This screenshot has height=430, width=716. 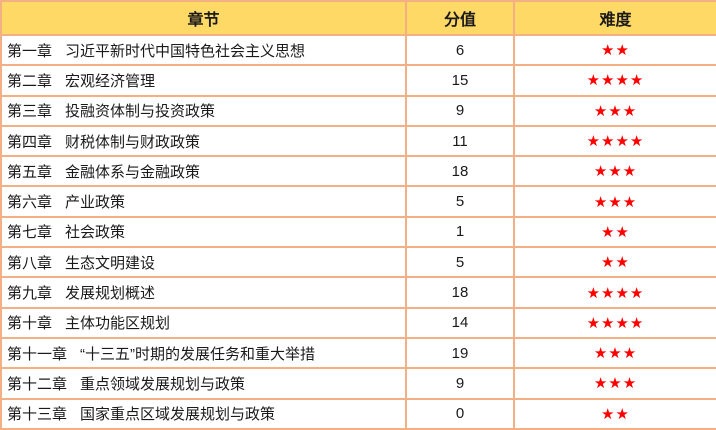 What do you see at coordinates (30, 233) in the screenshot?
I see `chapter-number: 第七章` at bounding box center [30, 233].